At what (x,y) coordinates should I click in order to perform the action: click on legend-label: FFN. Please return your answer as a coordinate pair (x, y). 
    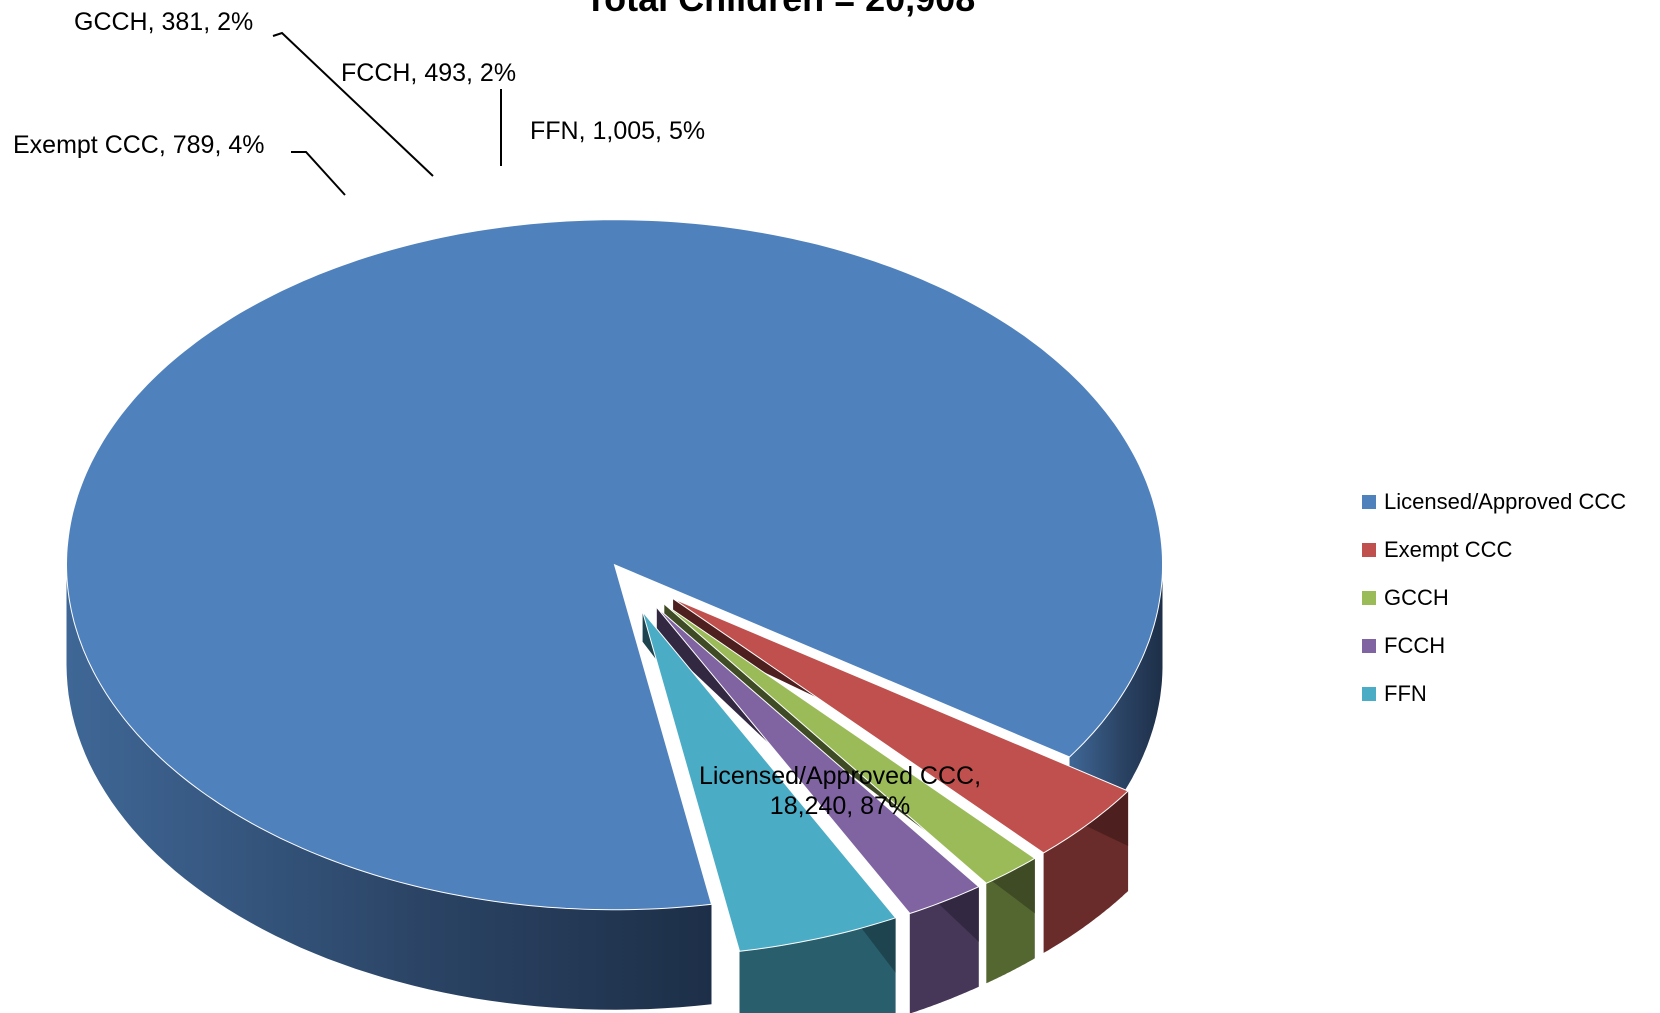
    Looking at the image, I should click on (1405, 693).